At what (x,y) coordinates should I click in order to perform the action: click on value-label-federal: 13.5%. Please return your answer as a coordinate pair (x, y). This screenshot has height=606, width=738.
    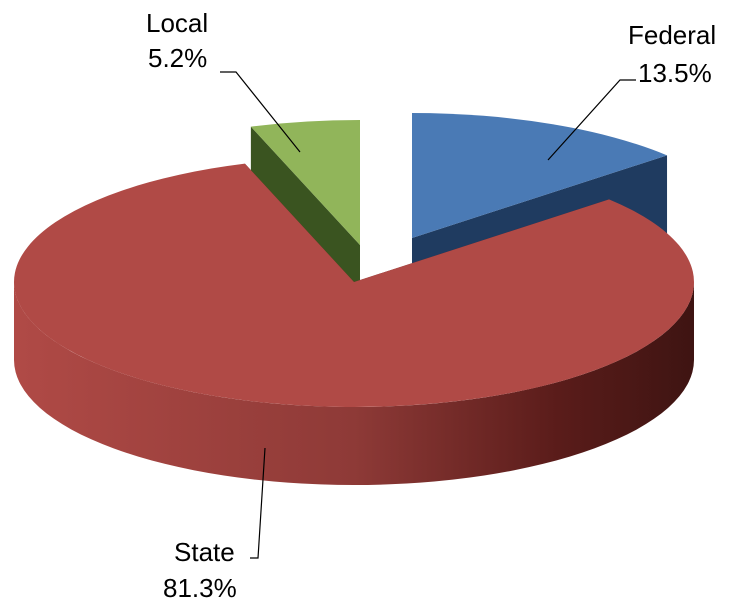
    Looking at the image, I should click on (675, 73).